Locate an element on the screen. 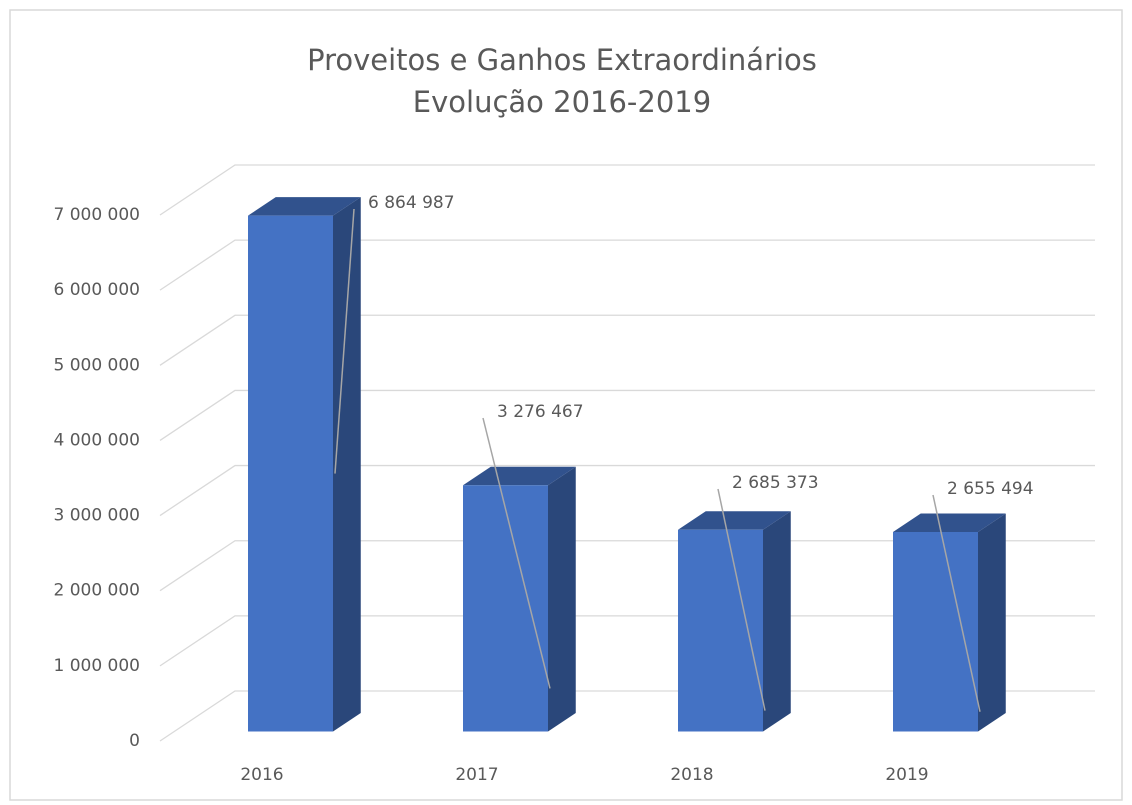  x-tick-label: 2017 is located at coordinates (476, 775).